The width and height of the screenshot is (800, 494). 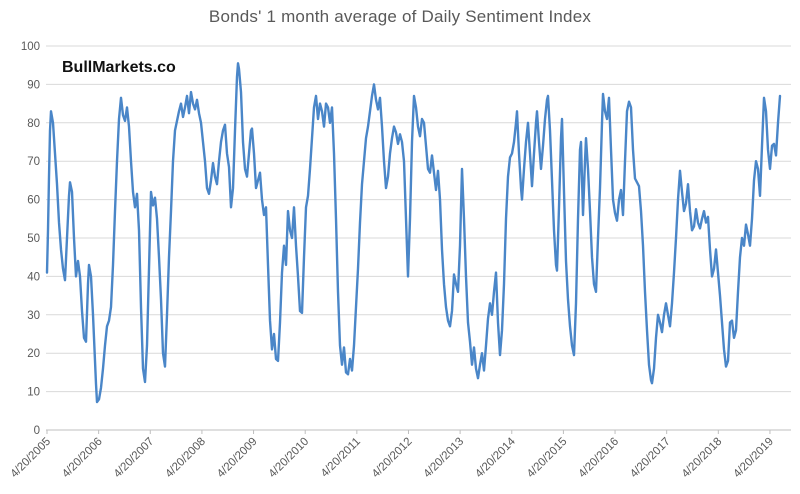 I want to click on y-axis-tick-label: 70, so click(x=33, y=162).